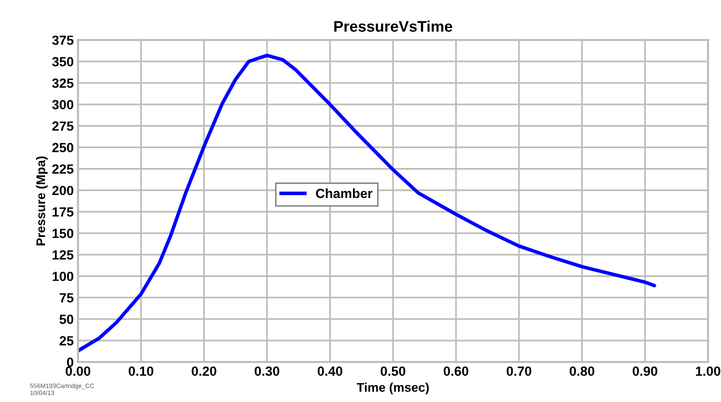 This screenshot has width=721, height=402. What do you see at coordinates (70, 362) in the screenshot?
I see `y-tick-label: 0` at bounding box center [70, 362].